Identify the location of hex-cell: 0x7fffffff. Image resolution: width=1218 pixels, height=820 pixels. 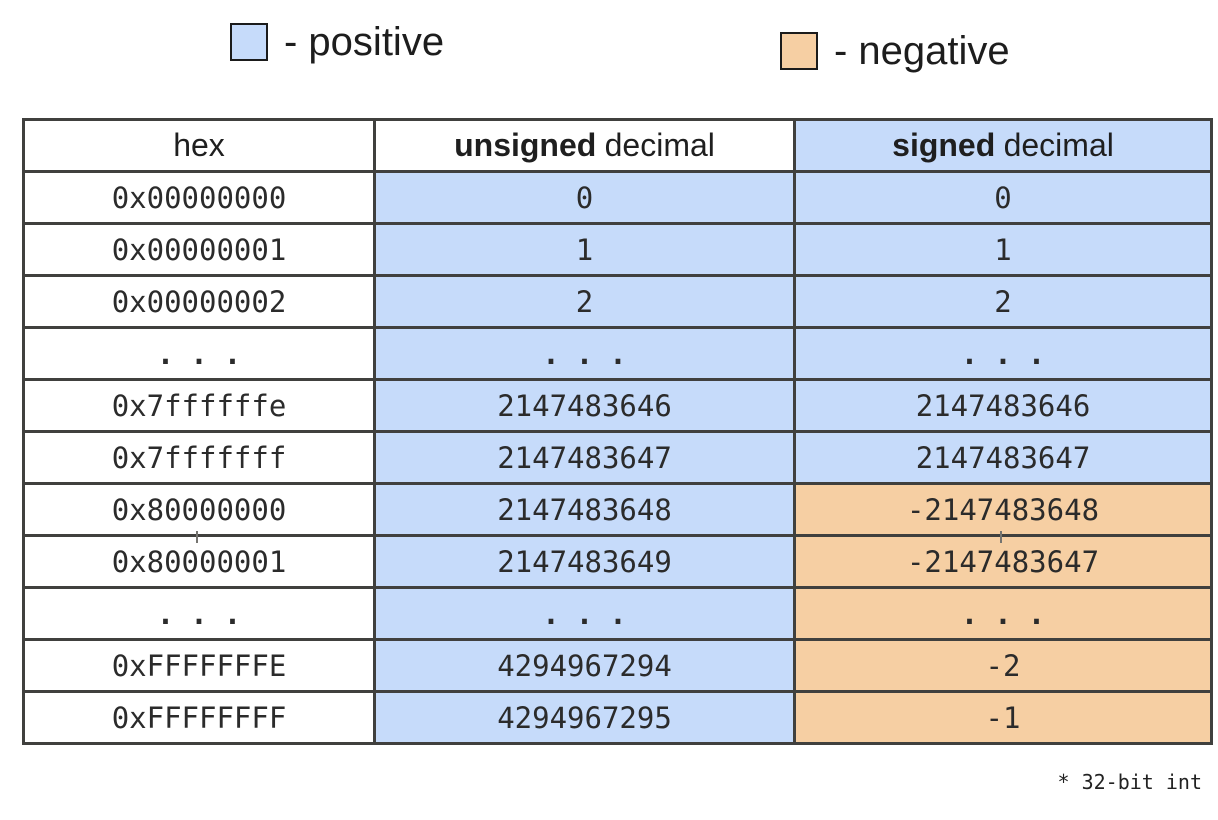
(199, 457).